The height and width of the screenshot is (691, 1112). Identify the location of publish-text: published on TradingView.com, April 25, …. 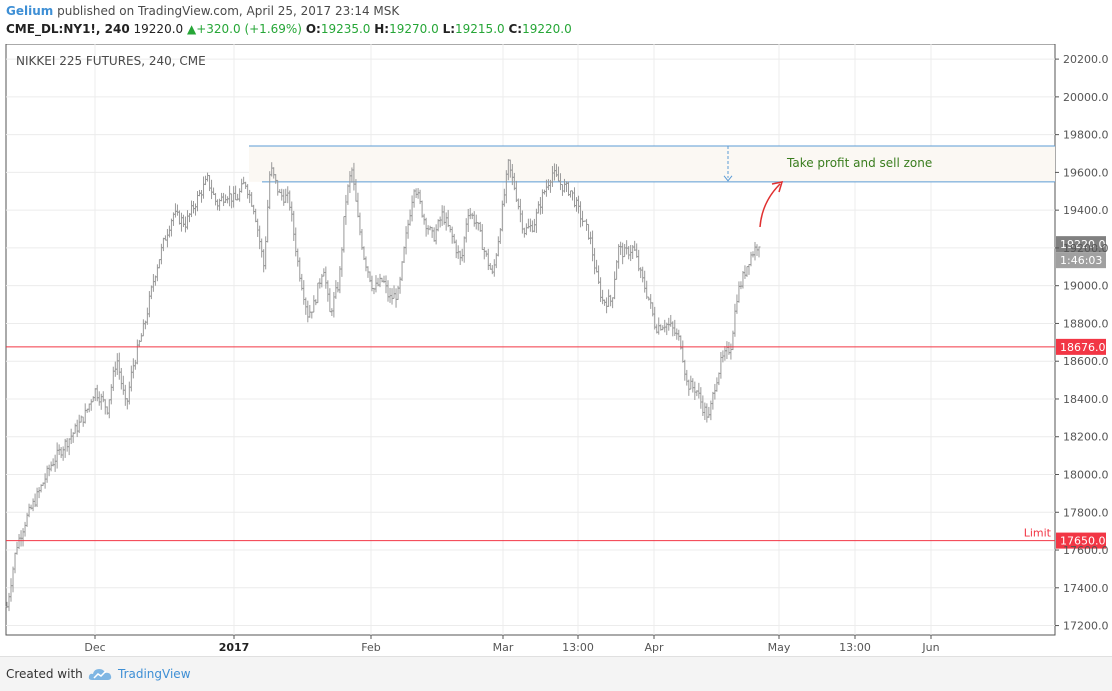
(228, 11).